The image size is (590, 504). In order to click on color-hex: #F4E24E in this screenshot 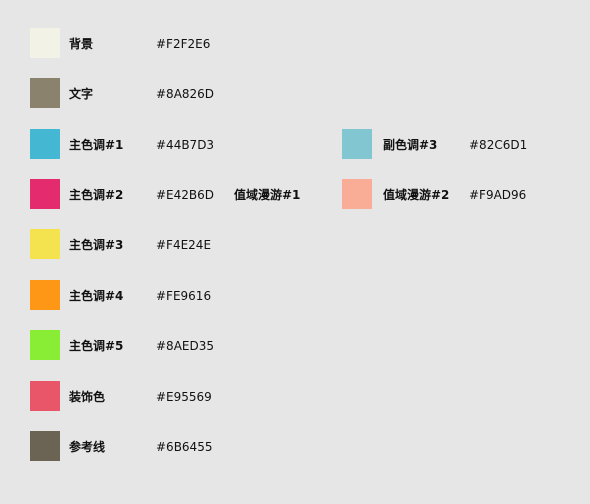, I will do `click(184, 245)`.